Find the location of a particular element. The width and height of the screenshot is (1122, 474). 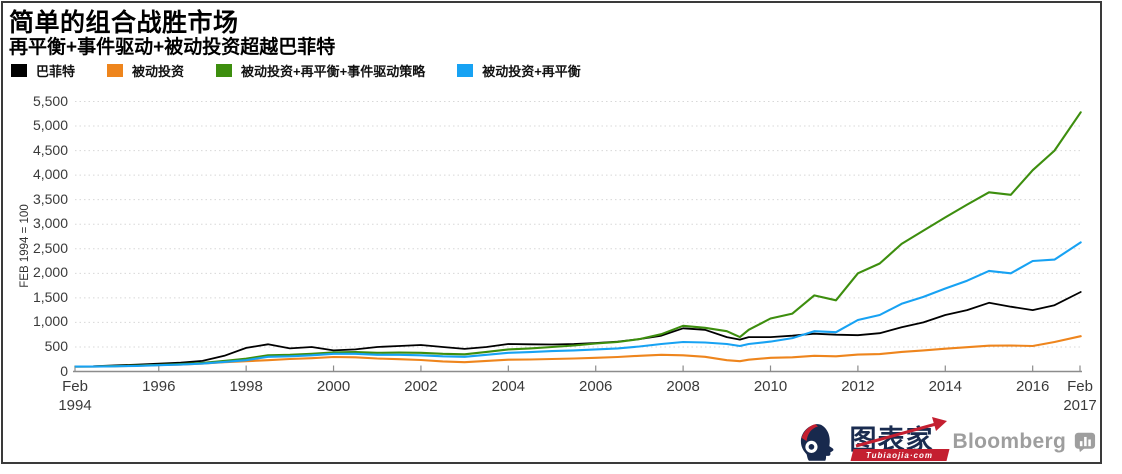

y-tick-label: 3,000 is located at coordinates (50, 223).